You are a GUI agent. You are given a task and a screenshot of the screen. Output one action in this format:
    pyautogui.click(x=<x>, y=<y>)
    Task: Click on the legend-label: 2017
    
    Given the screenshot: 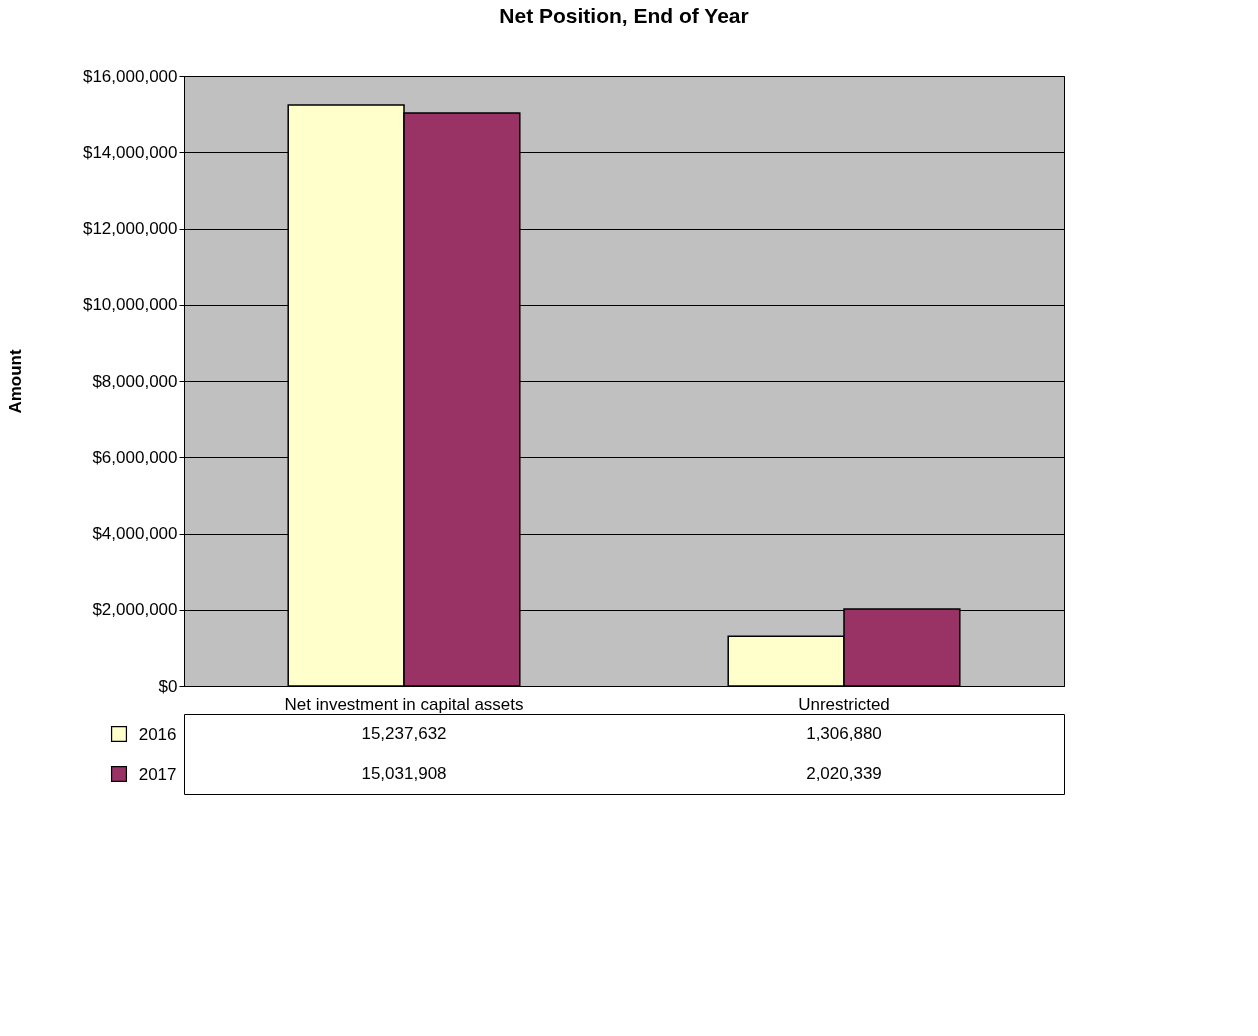 What is the action you would take?
    pyautogui.click(x=157, y=774)
    